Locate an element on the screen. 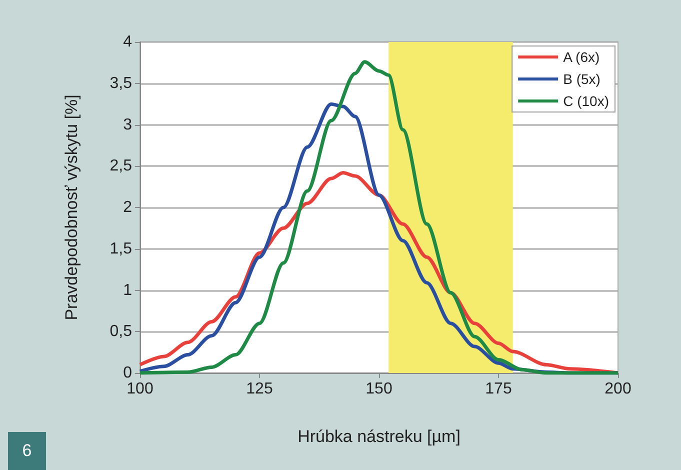  y-tick-label: 0,5 is located at coordinates (121, 331).